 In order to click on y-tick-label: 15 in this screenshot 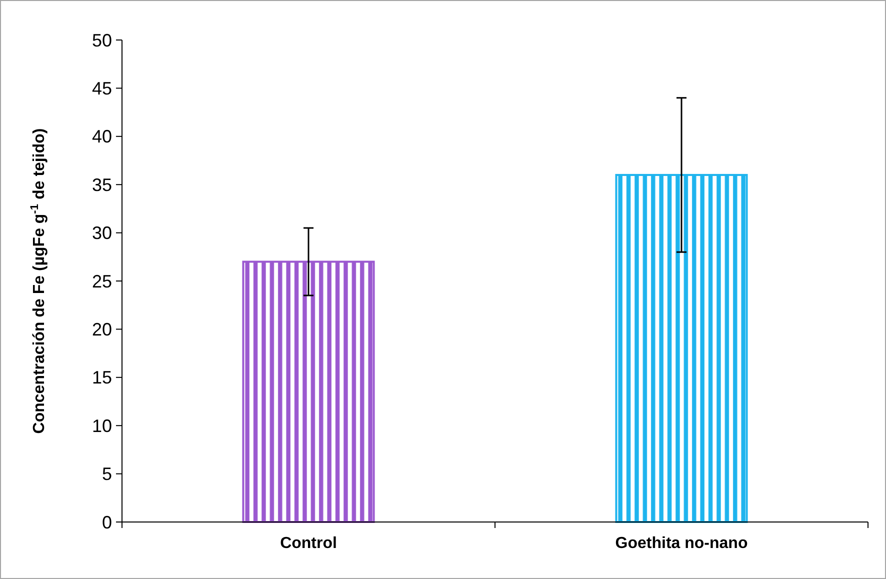, I will do `click(102, 378)`.